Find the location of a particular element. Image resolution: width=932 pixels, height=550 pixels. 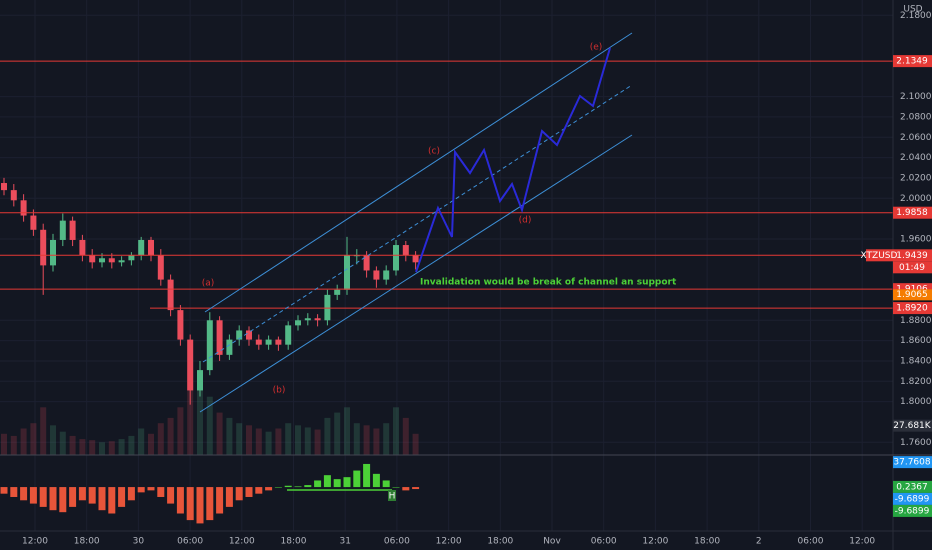

x-tick-label: 2 is located at coordinates (759, 542).